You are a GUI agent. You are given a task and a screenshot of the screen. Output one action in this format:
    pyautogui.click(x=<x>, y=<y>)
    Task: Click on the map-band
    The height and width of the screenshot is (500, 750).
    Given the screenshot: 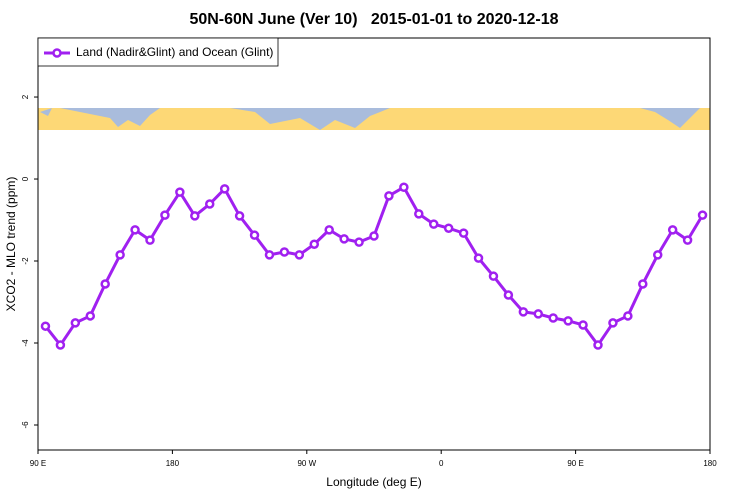 What is the action you would take?
    pyautogui.click(x=374, y=119)
    